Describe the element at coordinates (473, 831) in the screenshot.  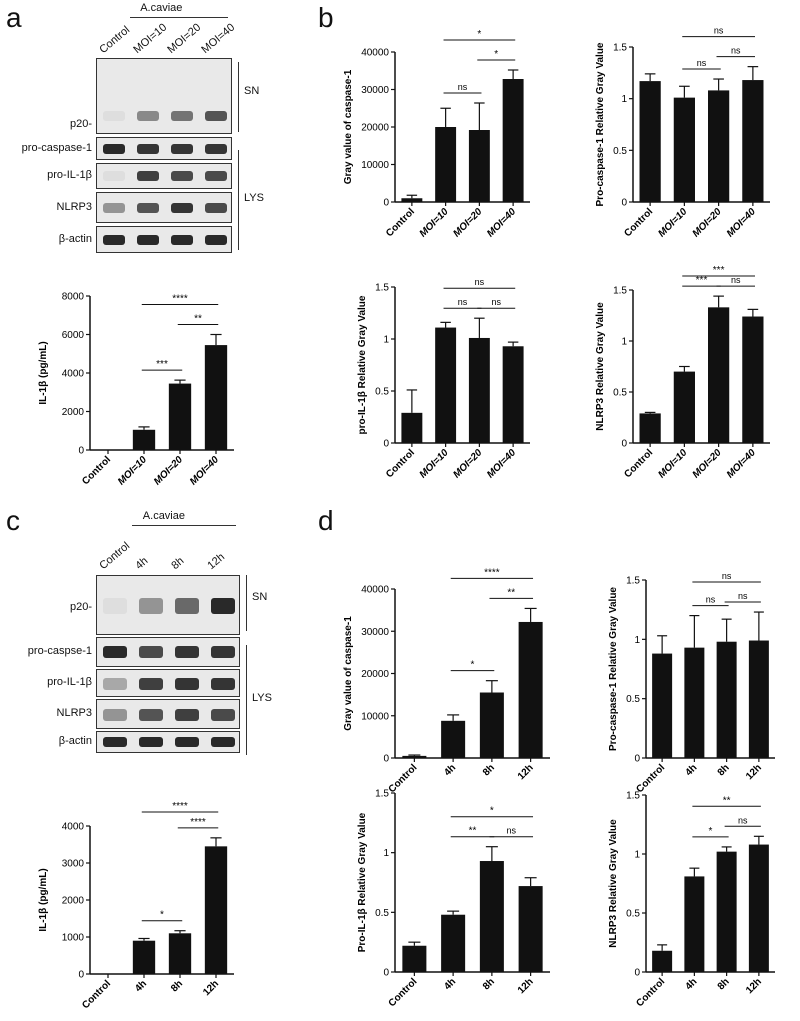
I see `significance-label: **` at that location.